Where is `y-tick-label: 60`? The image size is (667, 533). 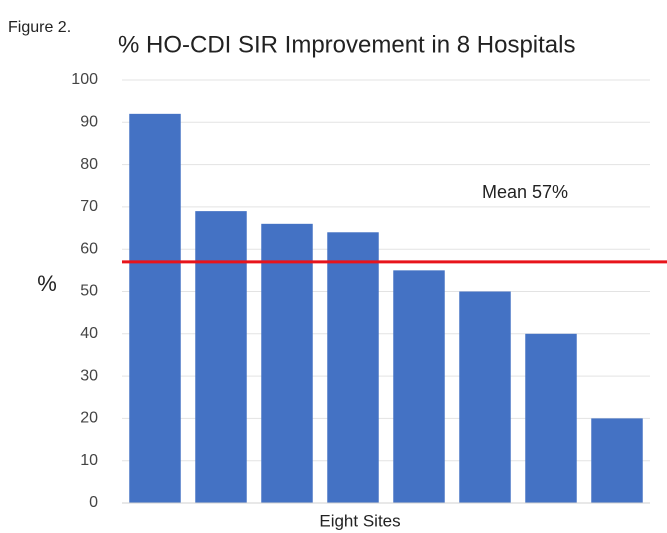
y-tick-label: 60 is located at coordinates (89, 248).